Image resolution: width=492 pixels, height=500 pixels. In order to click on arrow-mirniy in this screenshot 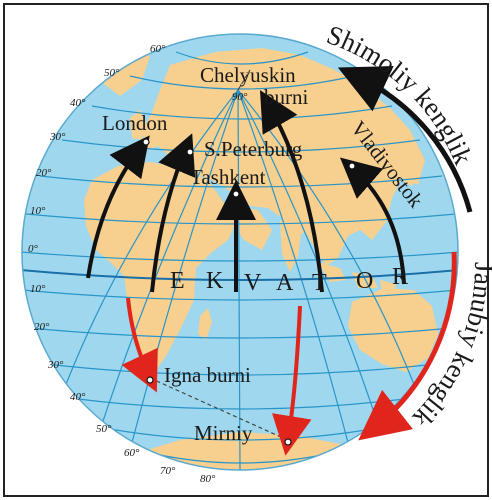, I will do `click(292, 380)`.